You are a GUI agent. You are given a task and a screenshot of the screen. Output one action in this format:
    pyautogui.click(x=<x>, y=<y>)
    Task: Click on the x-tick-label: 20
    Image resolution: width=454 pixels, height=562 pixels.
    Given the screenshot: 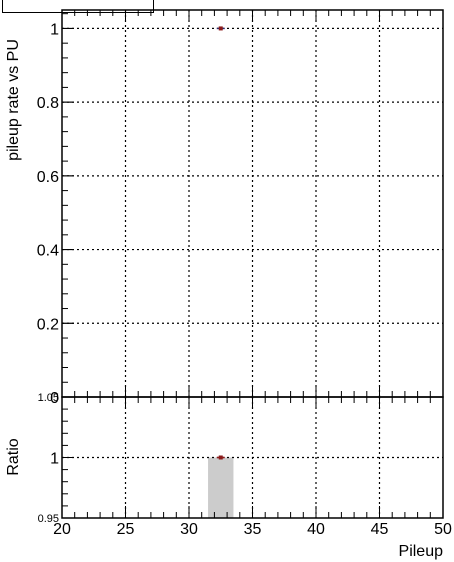 What is the action you would take?
    pyautogui.click(x=62, y=529)
    